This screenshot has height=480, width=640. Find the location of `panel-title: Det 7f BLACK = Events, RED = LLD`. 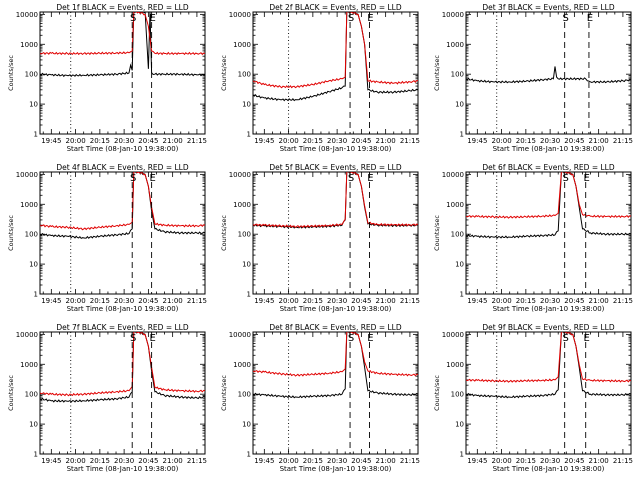

panel-title: Det 7f BLACK = Events, RED = LLD is located at coordinates (122, 327).